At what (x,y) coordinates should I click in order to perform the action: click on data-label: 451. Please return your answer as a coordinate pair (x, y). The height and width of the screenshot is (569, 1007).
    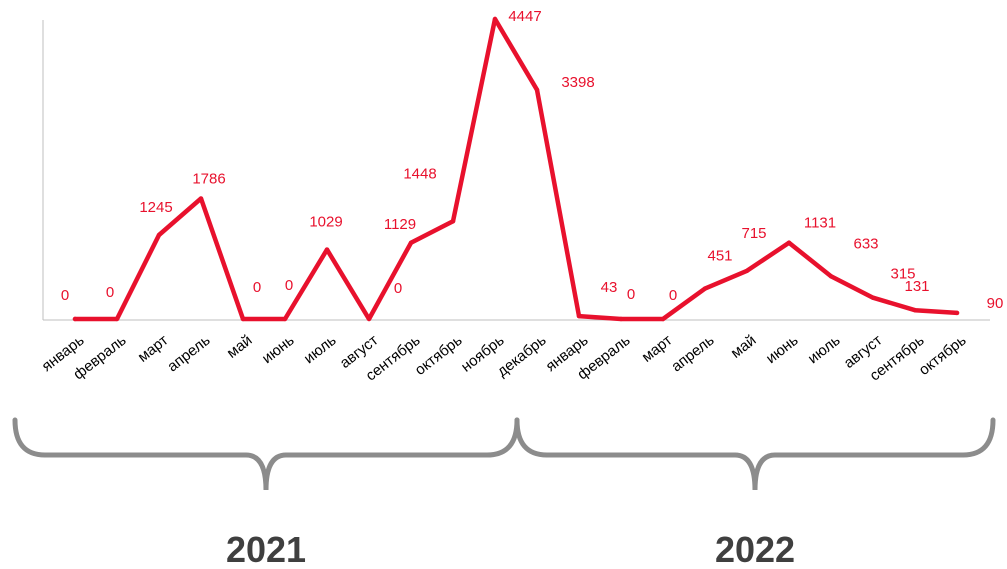
    Looking at the image, I should click on (719, 256).